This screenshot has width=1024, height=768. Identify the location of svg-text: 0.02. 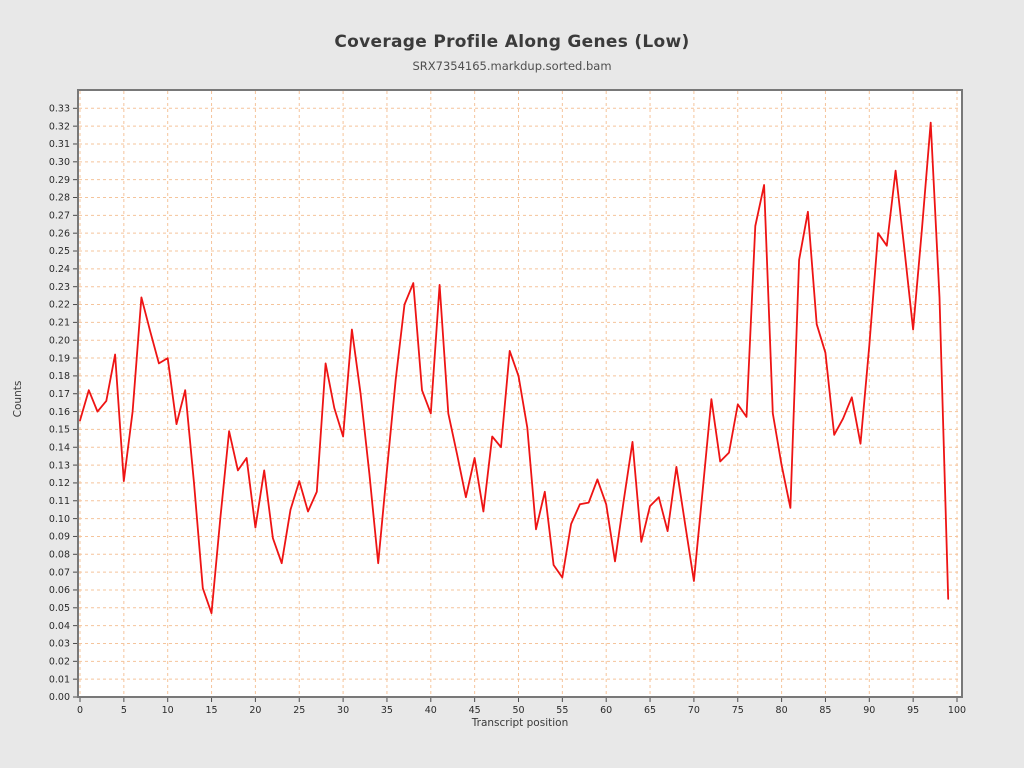
(59, 662).